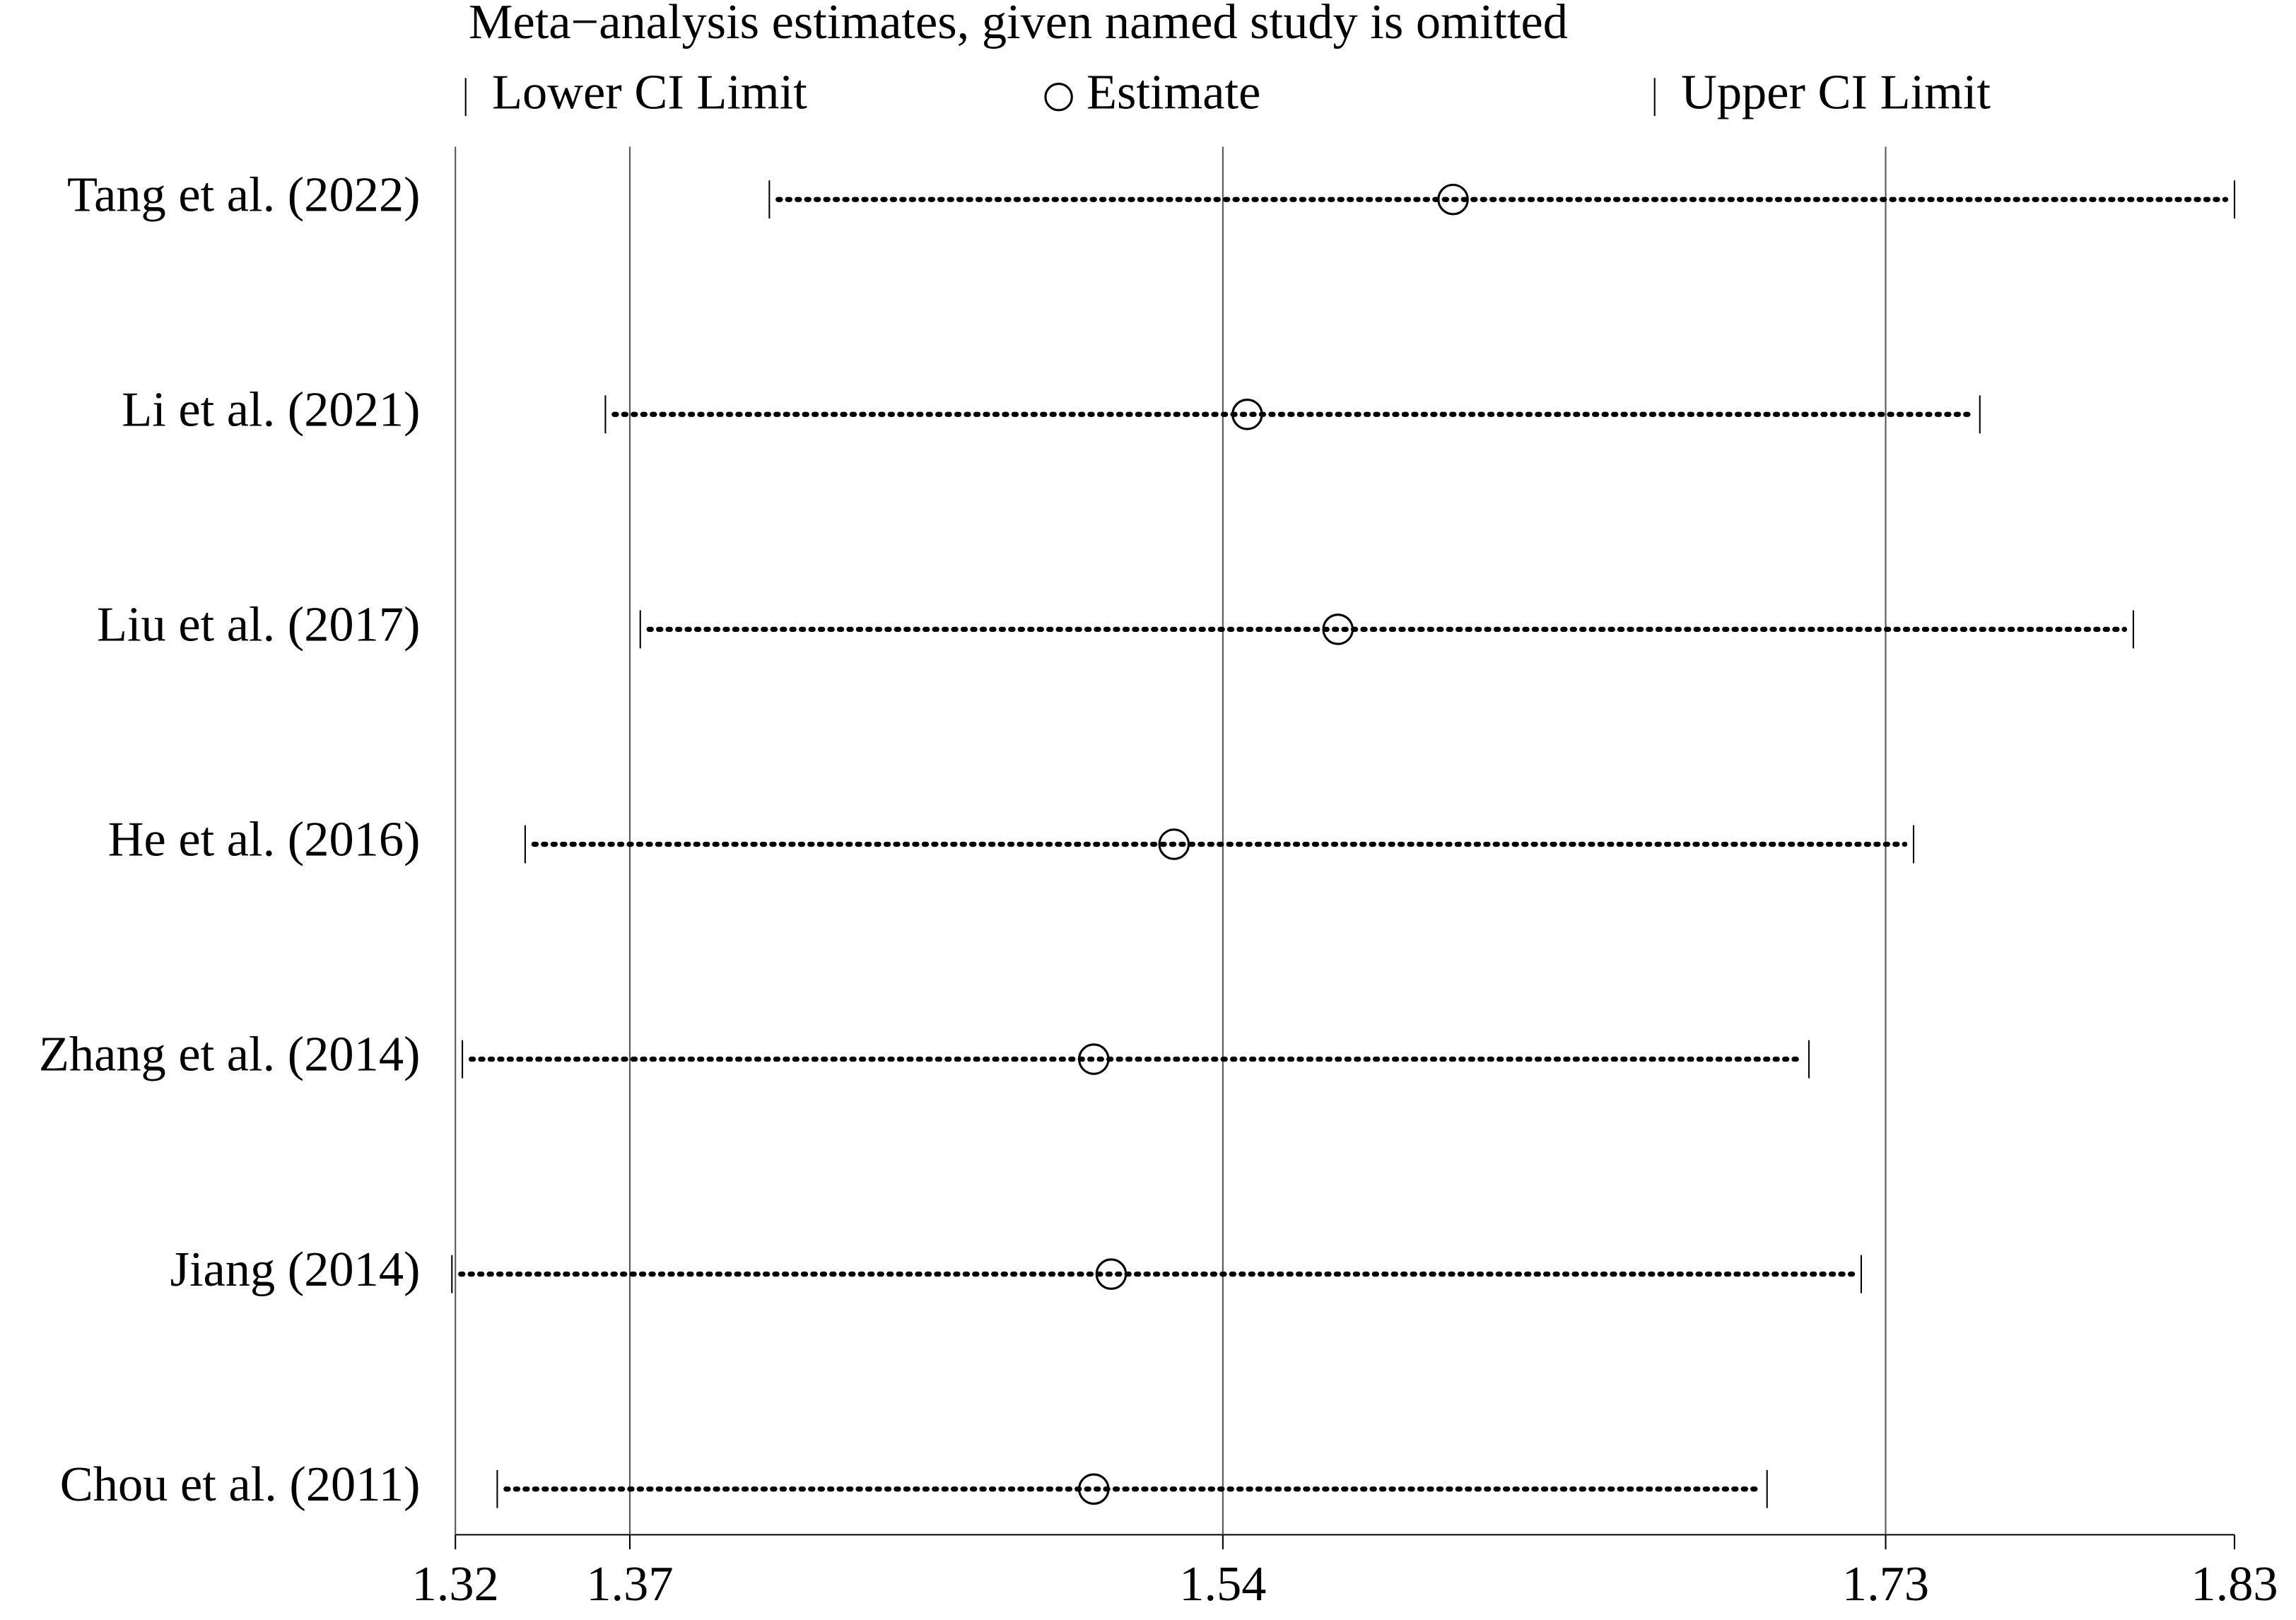 This screenshot has width=2296, height=1620. I want to click on y-tick-label: Tang et al. (2022), so click(243, 194).